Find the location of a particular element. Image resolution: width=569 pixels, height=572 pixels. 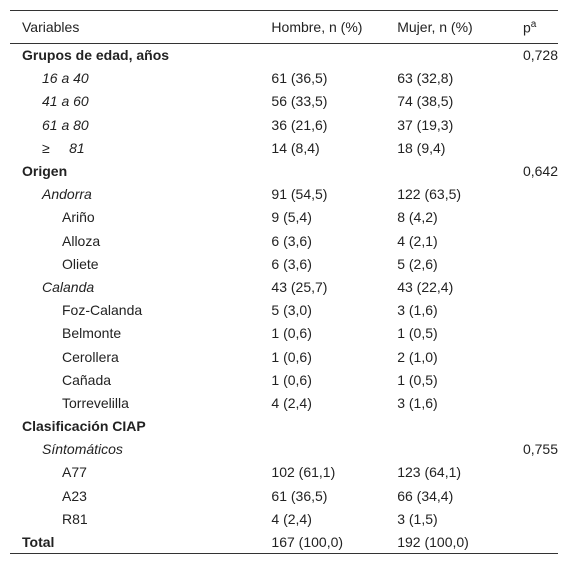

cell: Cerollera is located at coordinates (90, 356).